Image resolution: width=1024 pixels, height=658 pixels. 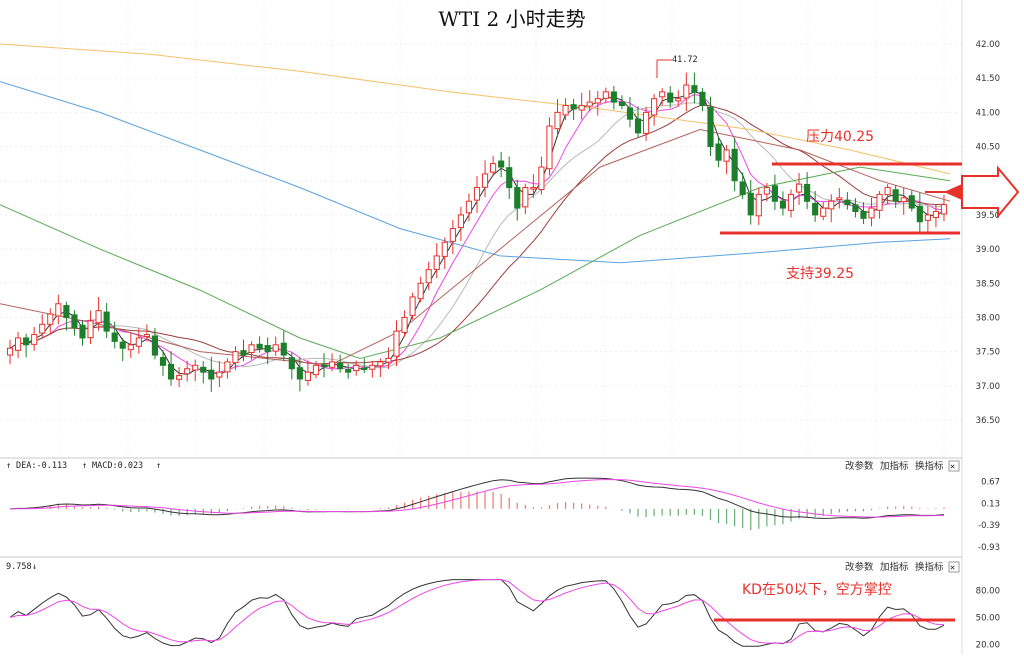 What do you see at coordinates (840, 137) in the screenshot?
I see `resistance-label: 压力40.25` at bounding box center [840, 137].